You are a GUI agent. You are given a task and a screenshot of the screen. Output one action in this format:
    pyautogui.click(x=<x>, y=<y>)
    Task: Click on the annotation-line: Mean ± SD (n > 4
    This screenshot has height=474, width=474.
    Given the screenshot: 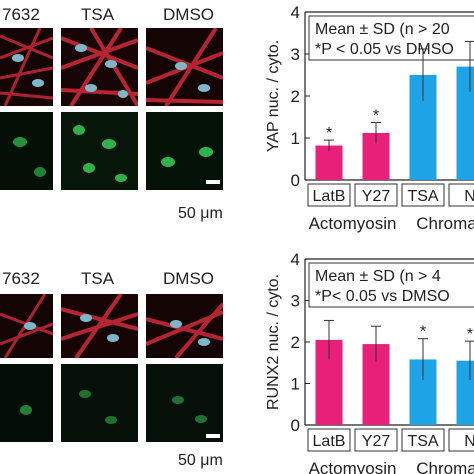 What is the action you would take?
    pyautogui.click(x=378, y=276)
    